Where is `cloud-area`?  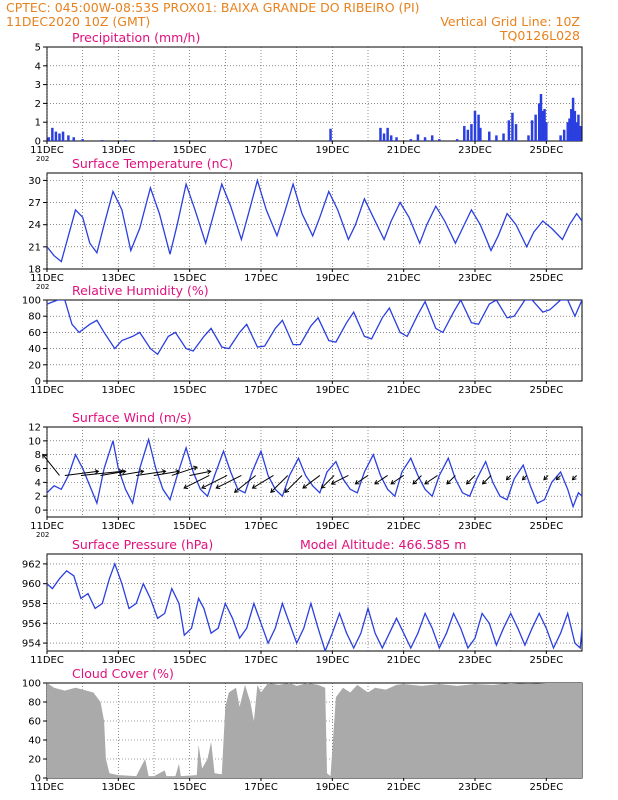 cloud-area is located at coordinates (314, 730).